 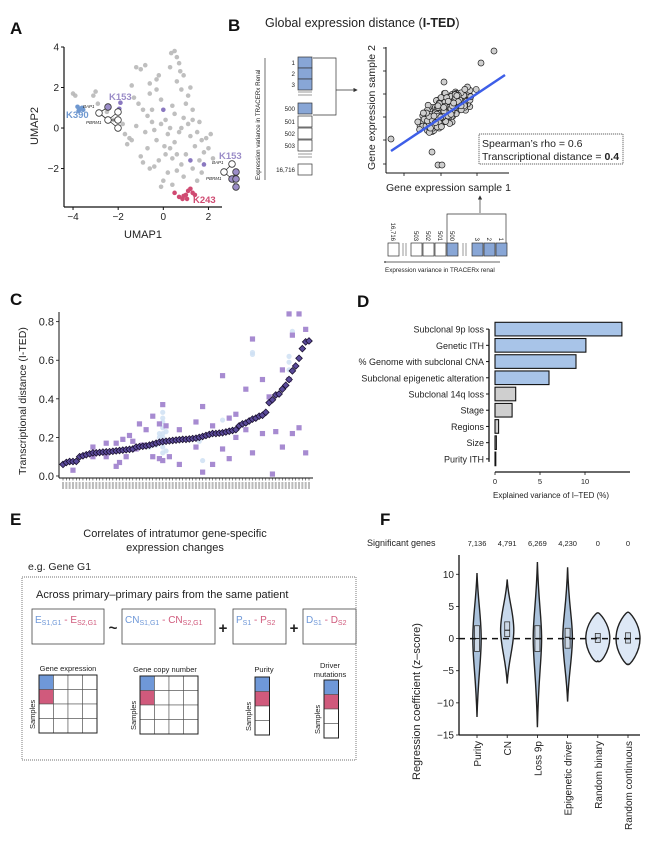 I want to click on matrix-ylabel: Samples, so click(x=317, y=719).